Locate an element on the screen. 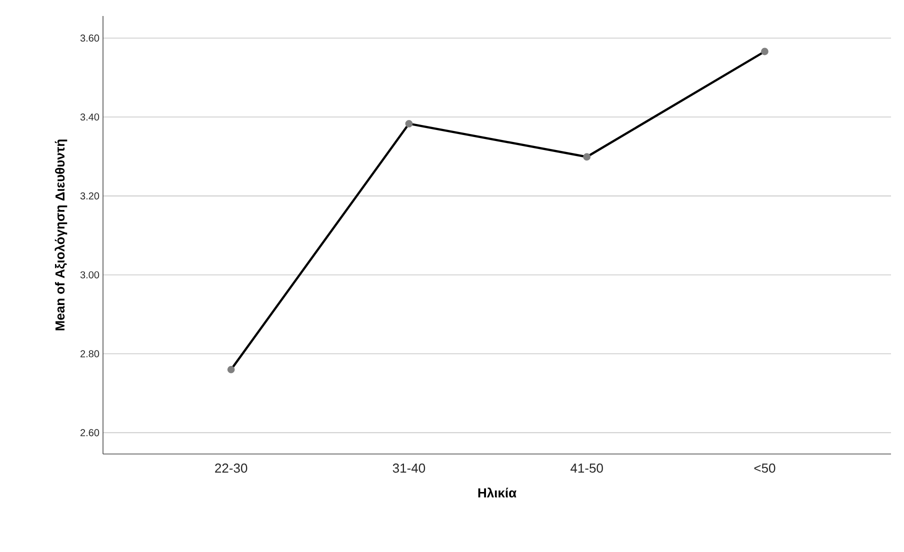  y-tick-label: 3.00 is located at coordinates (90, 274).